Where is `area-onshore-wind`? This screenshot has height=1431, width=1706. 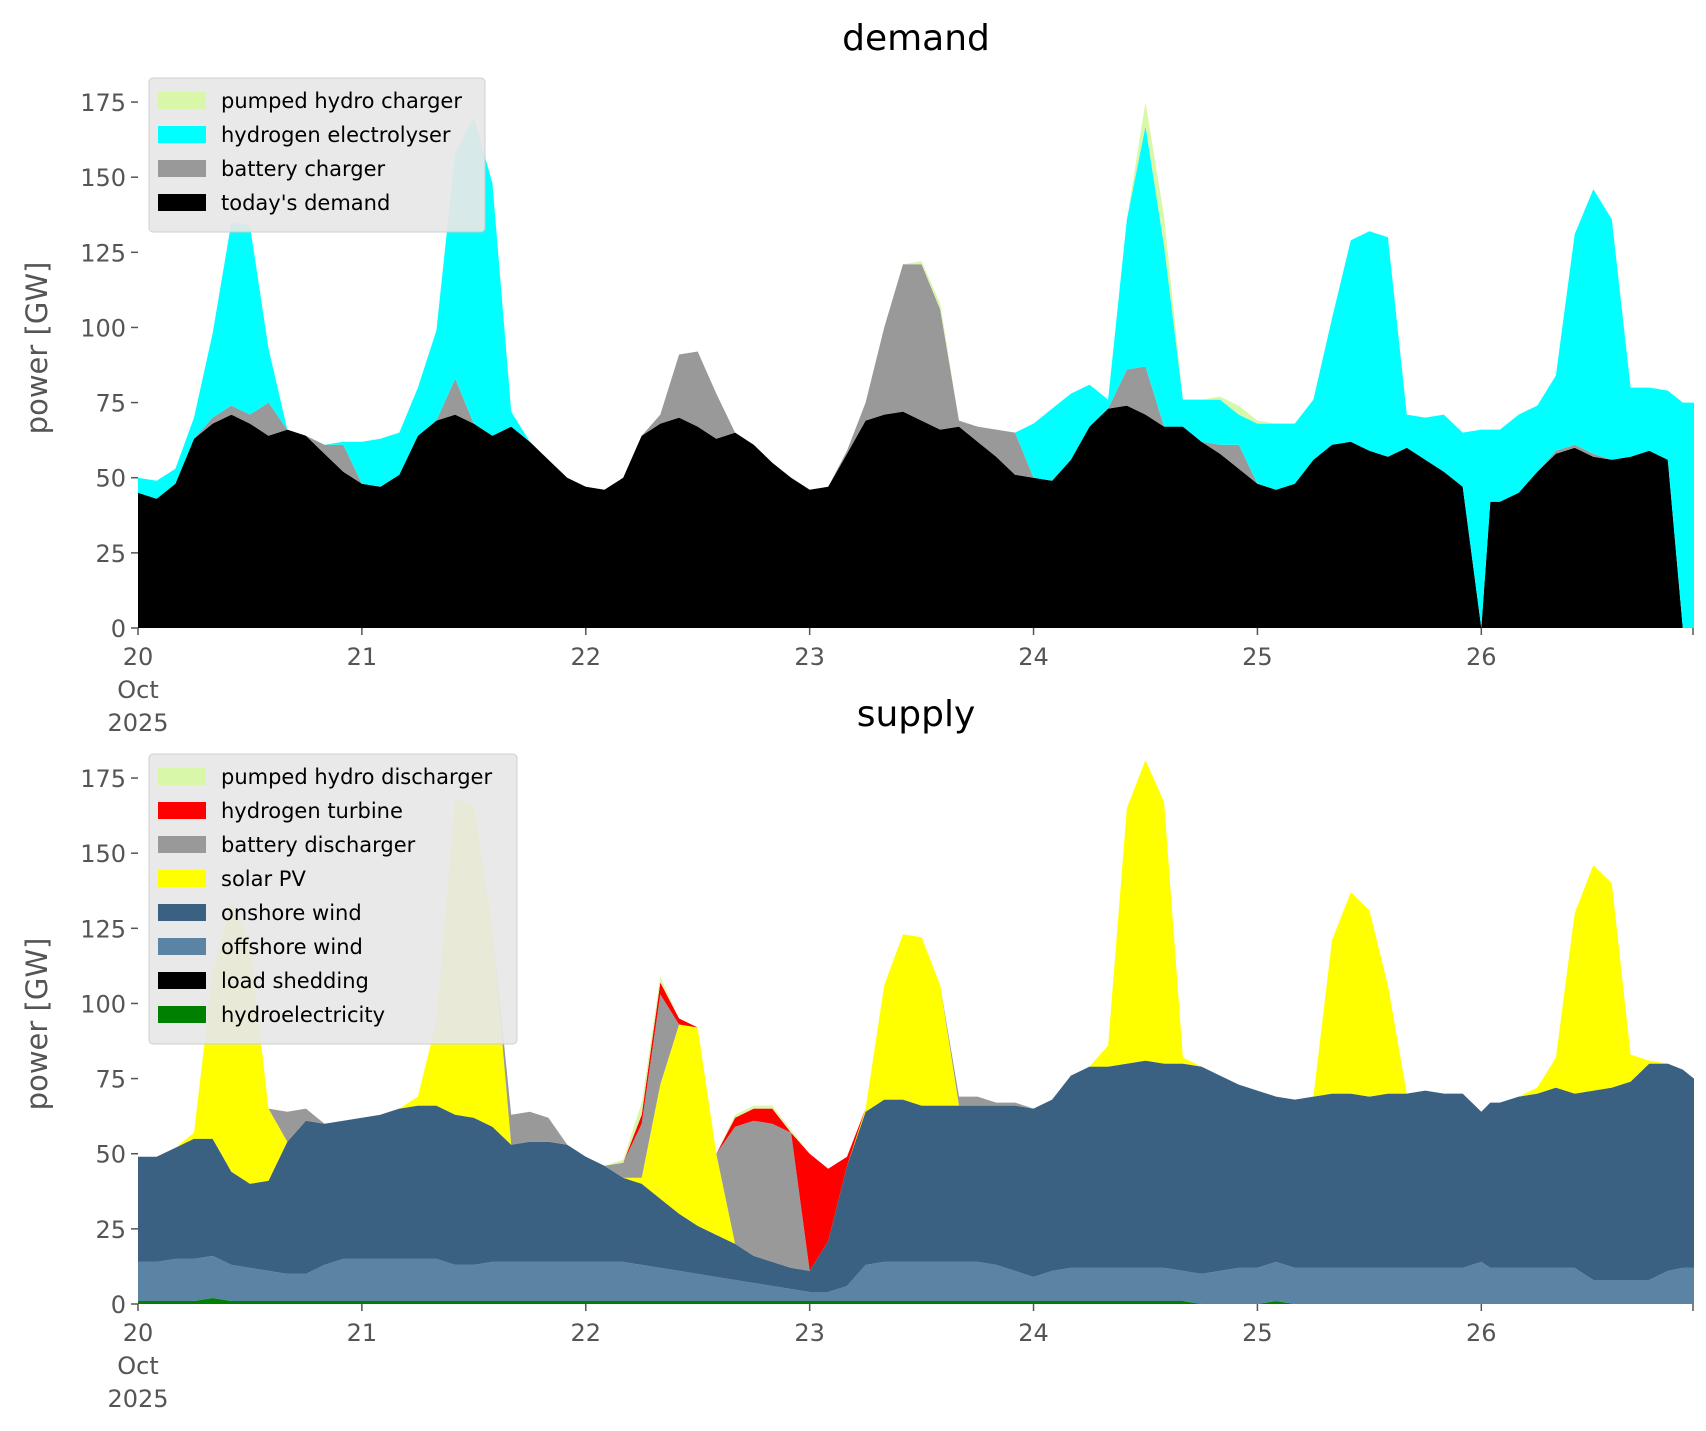 area-onshore-wind is located at coordinates (916, 1176).